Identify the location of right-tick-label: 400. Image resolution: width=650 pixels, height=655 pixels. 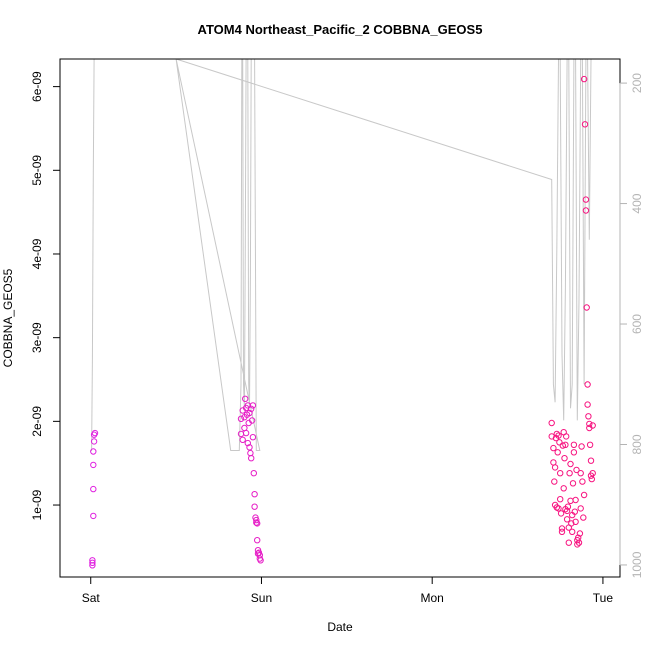
(637, 203).